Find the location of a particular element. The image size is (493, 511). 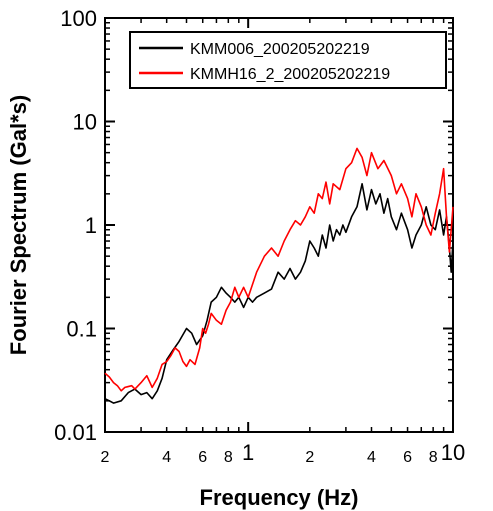

legend-box is located at coordinates (288, 60).